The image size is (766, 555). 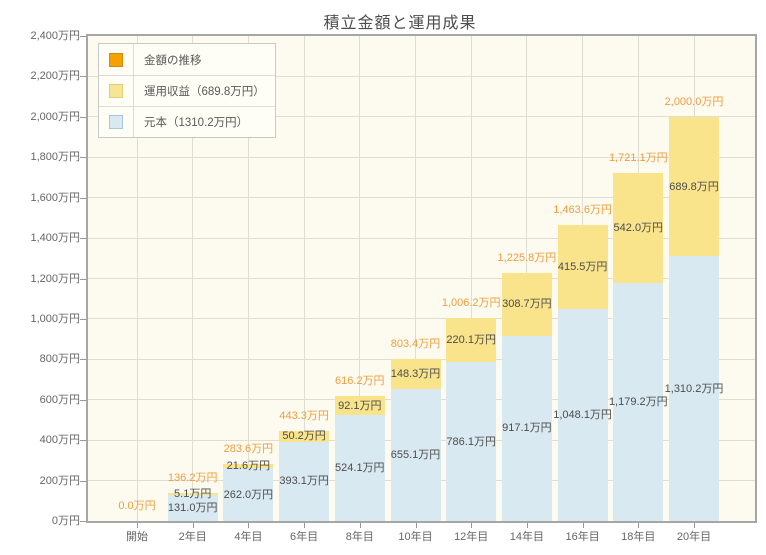 What do you see at coordinates (471, 302) in the screenshot?
I see `total-value-label: 1,006.2万円` at bounding box center [471, 302].